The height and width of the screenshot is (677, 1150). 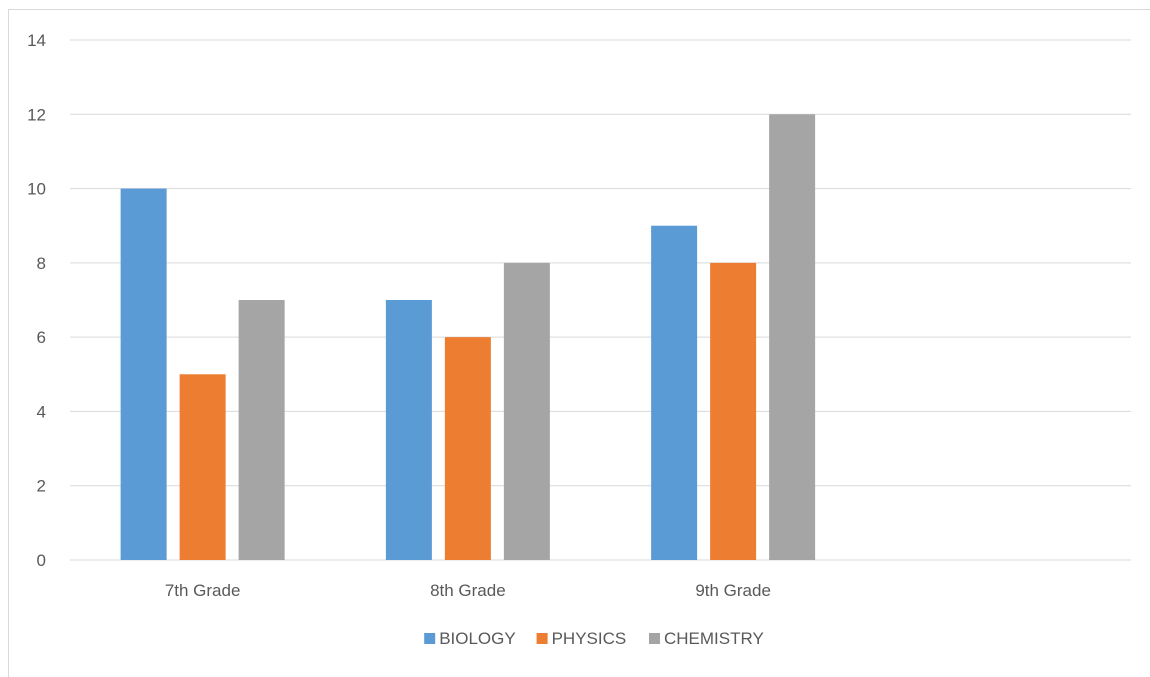 I want to click on legend: BIOLOGY PHYSICS CHEMISTRY, so click(x=594, y=638).